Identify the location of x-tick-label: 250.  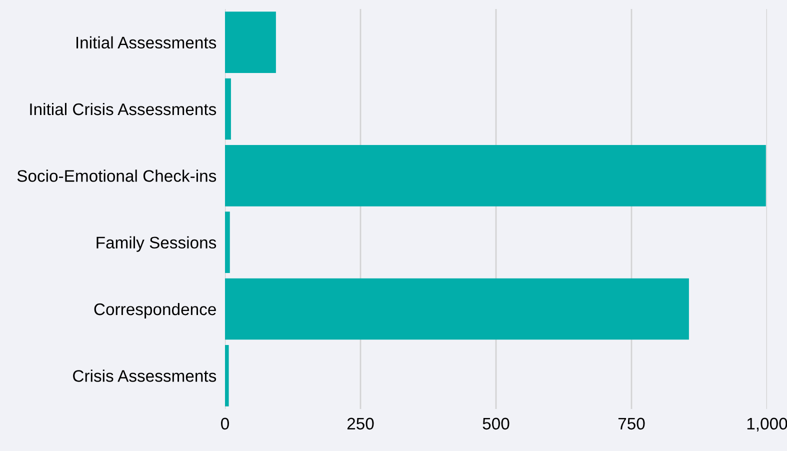
(360, 424).